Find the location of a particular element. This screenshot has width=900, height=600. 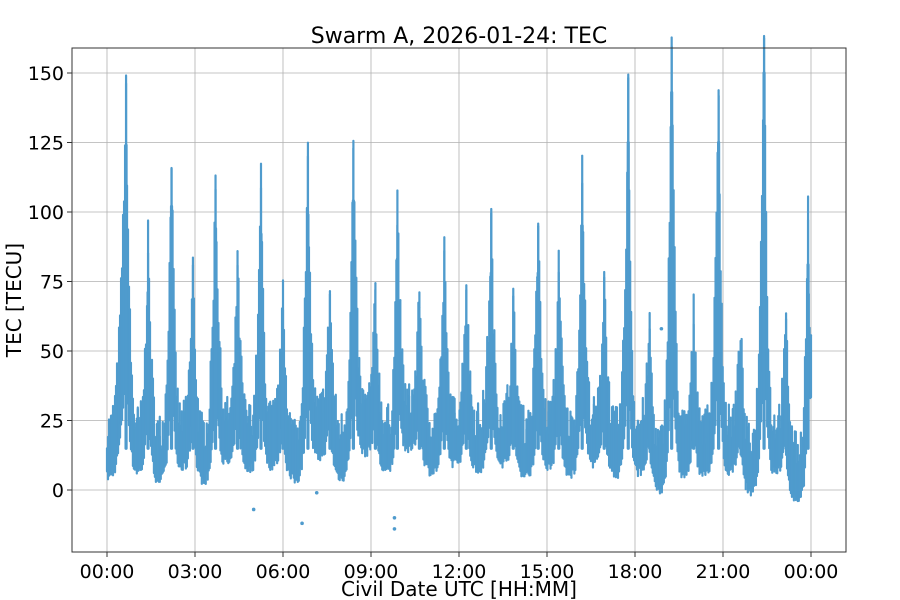

y-tick-label: 100 is located at coordinates (46, 213).